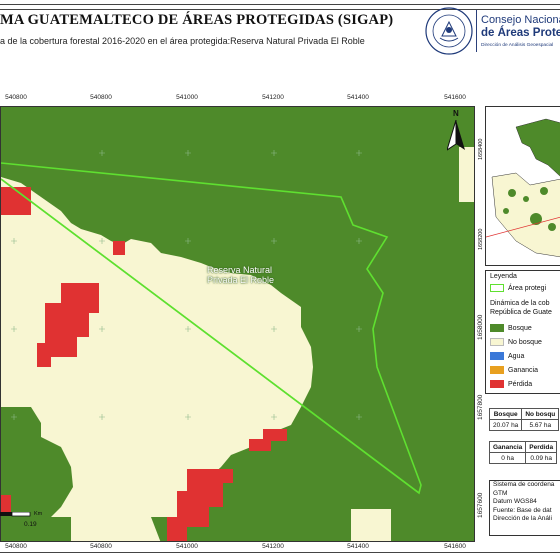  Describe the element at coordinates (520, 20) in the screenshot. I see `logo-text-line1: Consejo Nacional` at that location.